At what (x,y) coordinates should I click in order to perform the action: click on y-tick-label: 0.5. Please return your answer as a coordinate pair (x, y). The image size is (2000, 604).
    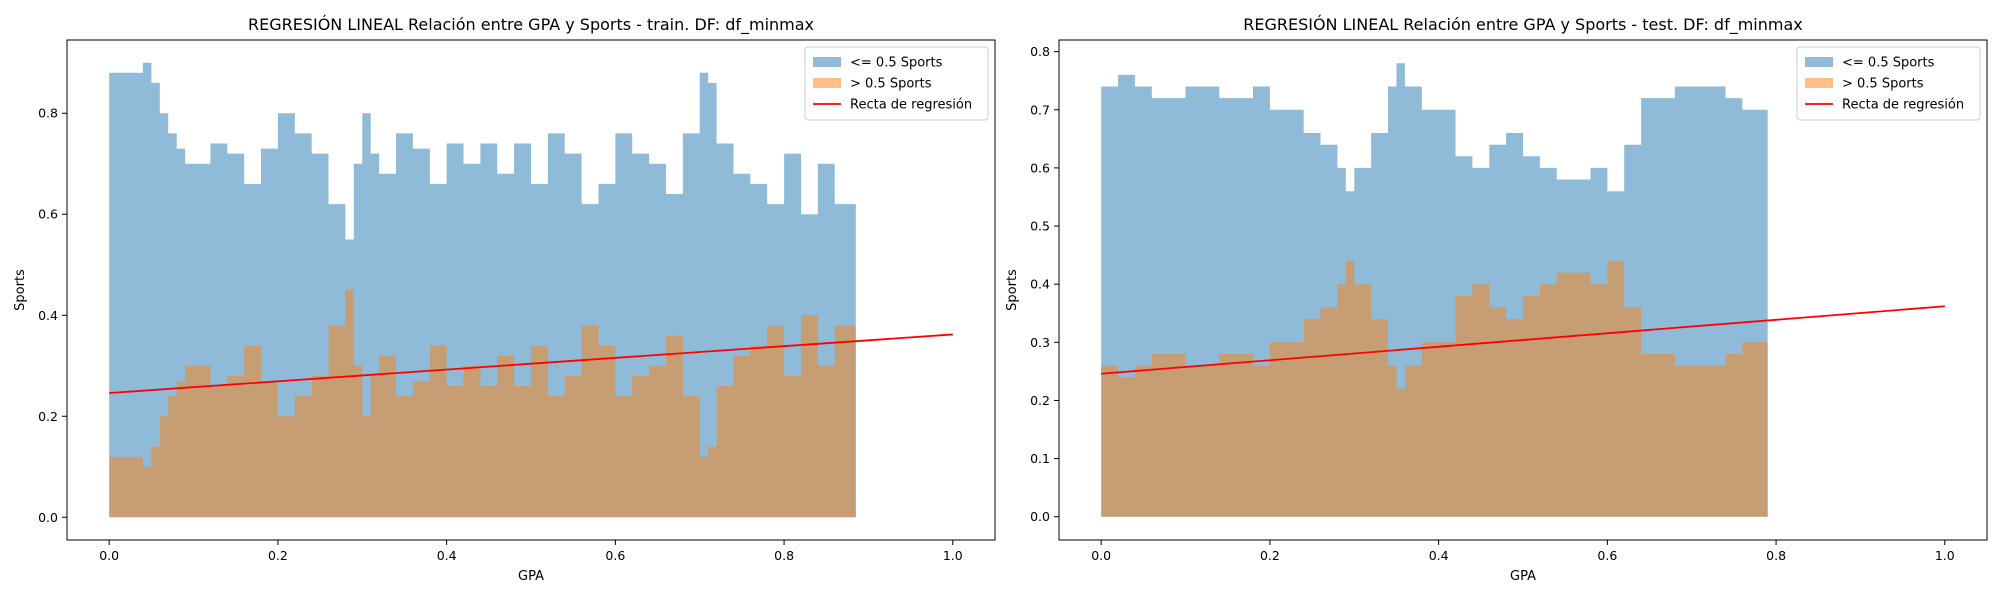
    Looking at the image, I should click on (1040, 226).